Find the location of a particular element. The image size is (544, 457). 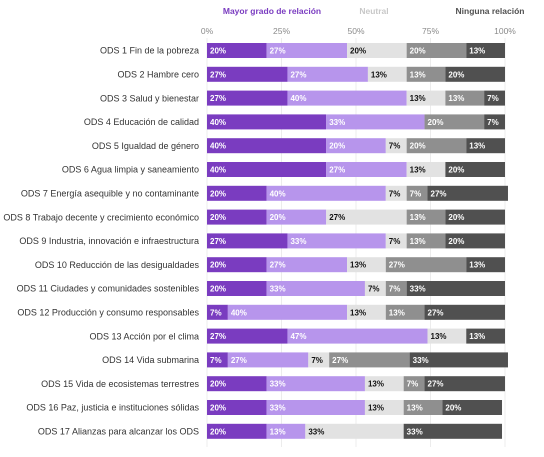

x-tick-label-4: 100% is located at coordinates (505, 31).